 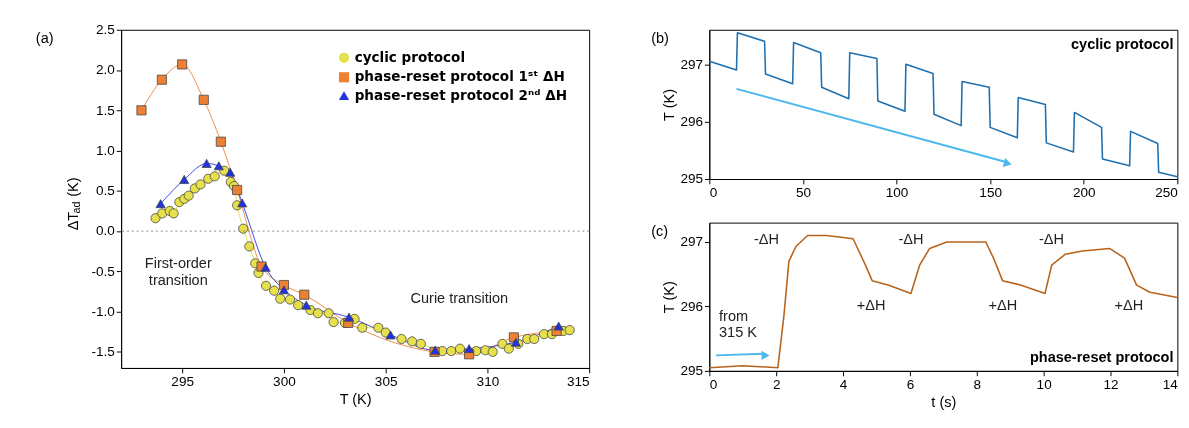 I want to click on x-tick-label: 8, so click(x=977, y=384).